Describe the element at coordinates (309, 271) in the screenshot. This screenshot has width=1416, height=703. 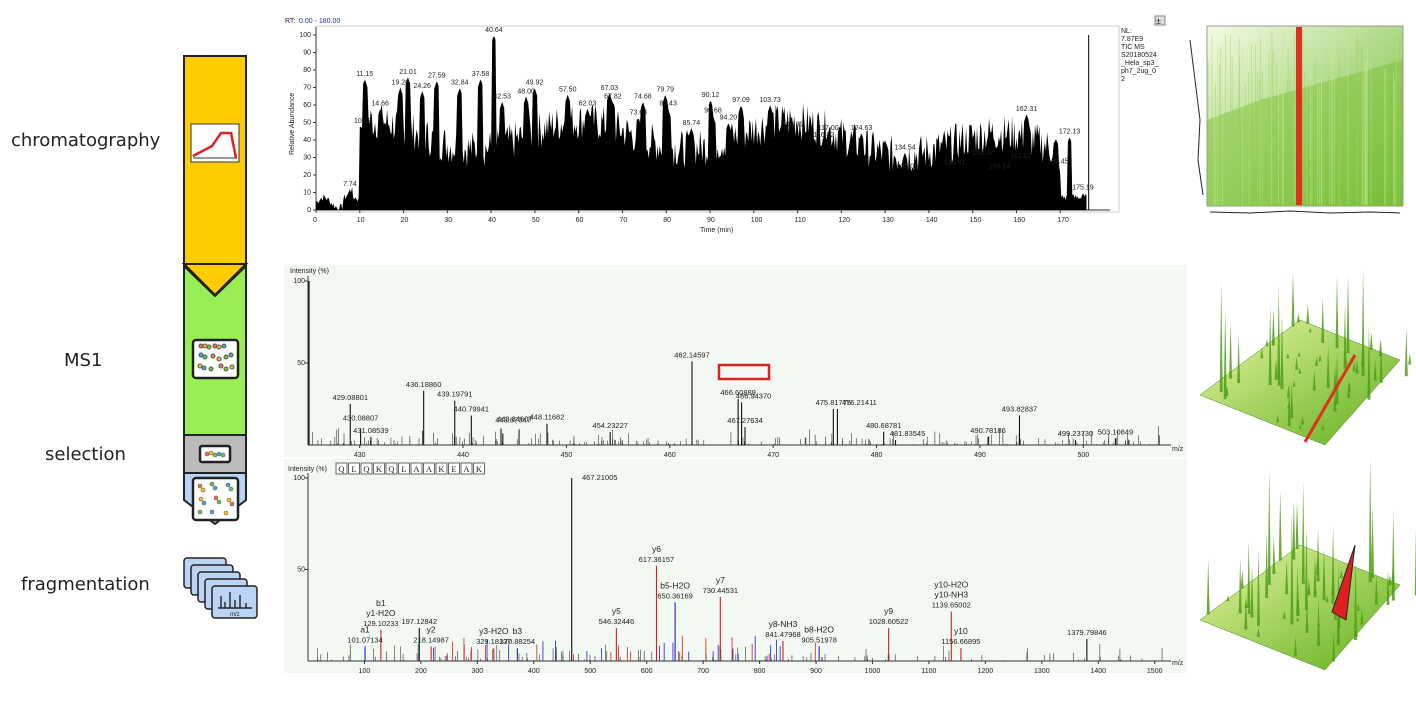
I see `ms1-ylabel: Intensity (%)` at that location.